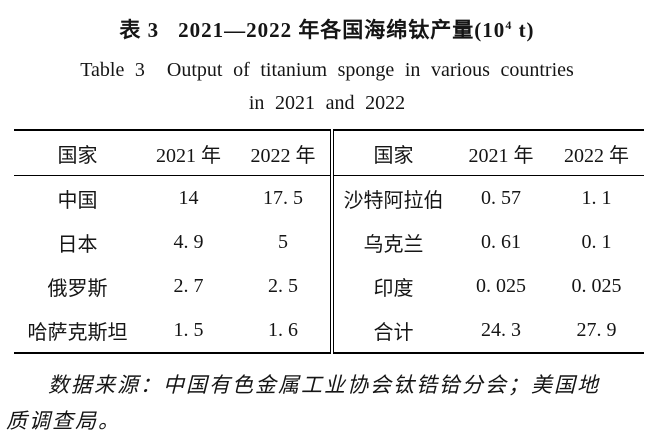  I want to click on table-title-en-line2: in 2021 and 2022, so click(327, 103).